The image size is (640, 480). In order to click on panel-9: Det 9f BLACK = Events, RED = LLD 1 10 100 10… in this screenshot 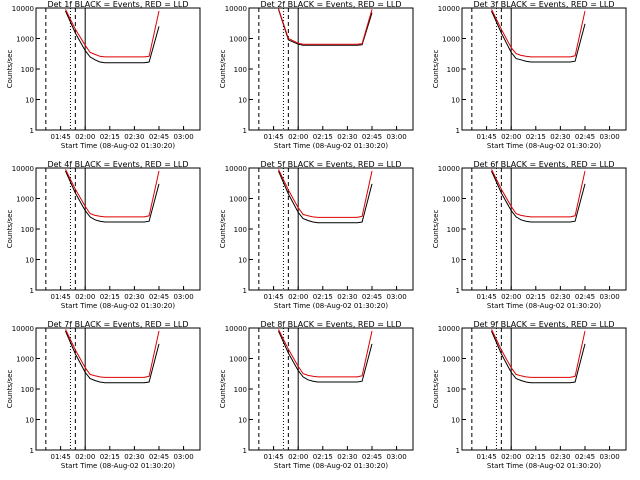, I will do `click(529, 395)`.